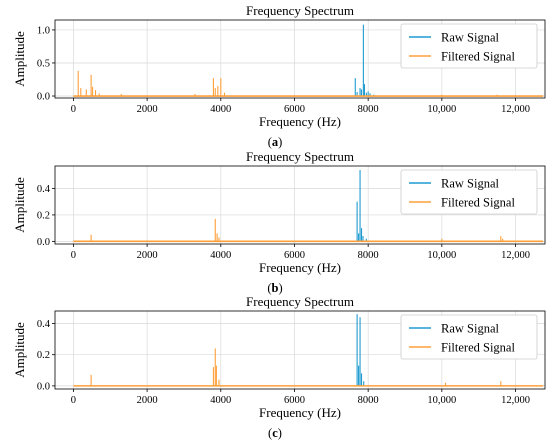 This screenshot has width=550, height=444. I want to click on y-tick-label: 1.0, so click(43, 30).